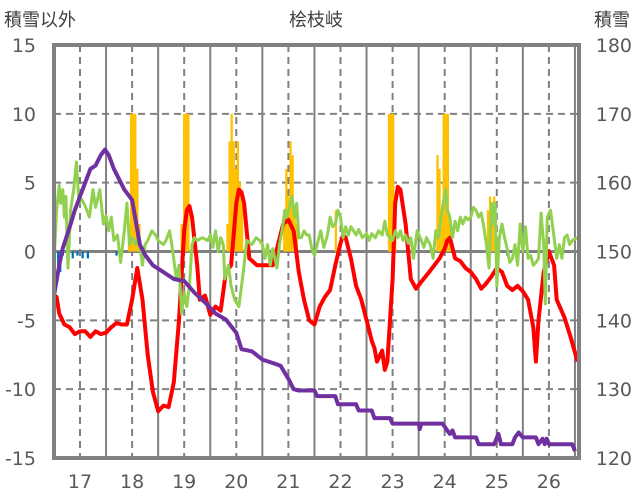 This screenshot has height=501, width=636. I want to click on x-tick-label: 21, so click(288, 482).